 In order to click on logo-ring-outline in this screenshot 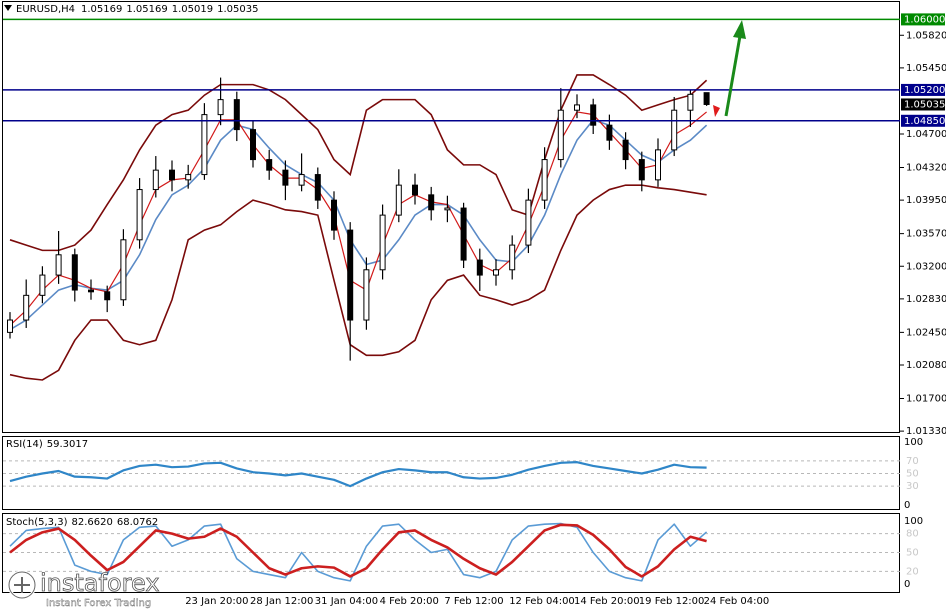, I will do `click(22, 585)`.